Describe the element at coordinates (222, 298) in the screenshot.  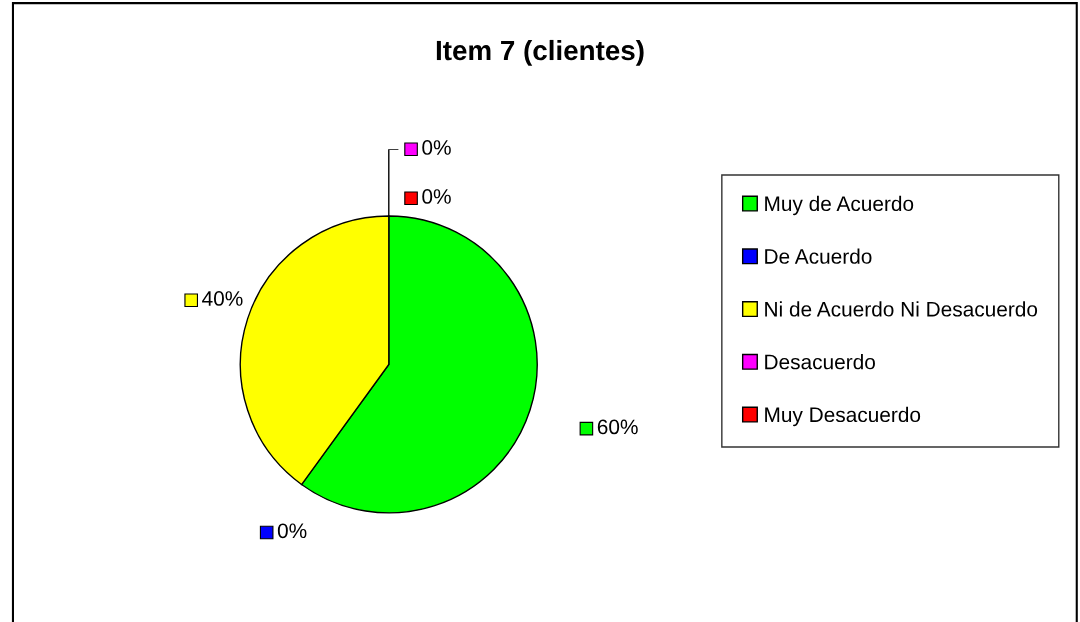
I see `data-label: 40%` at that location.